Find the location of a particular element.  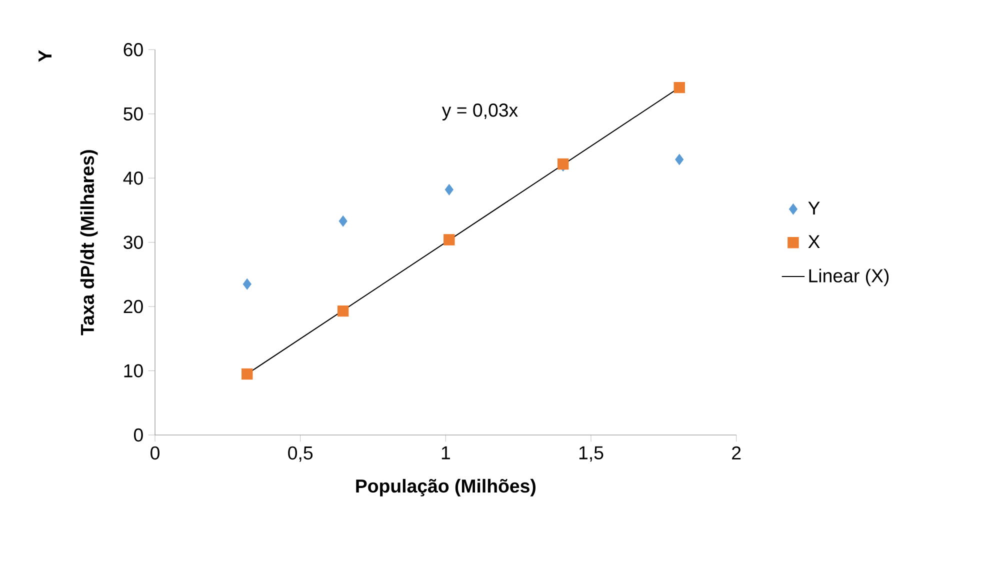

y-tick-label: 30 is located at coordinates (133, 242).